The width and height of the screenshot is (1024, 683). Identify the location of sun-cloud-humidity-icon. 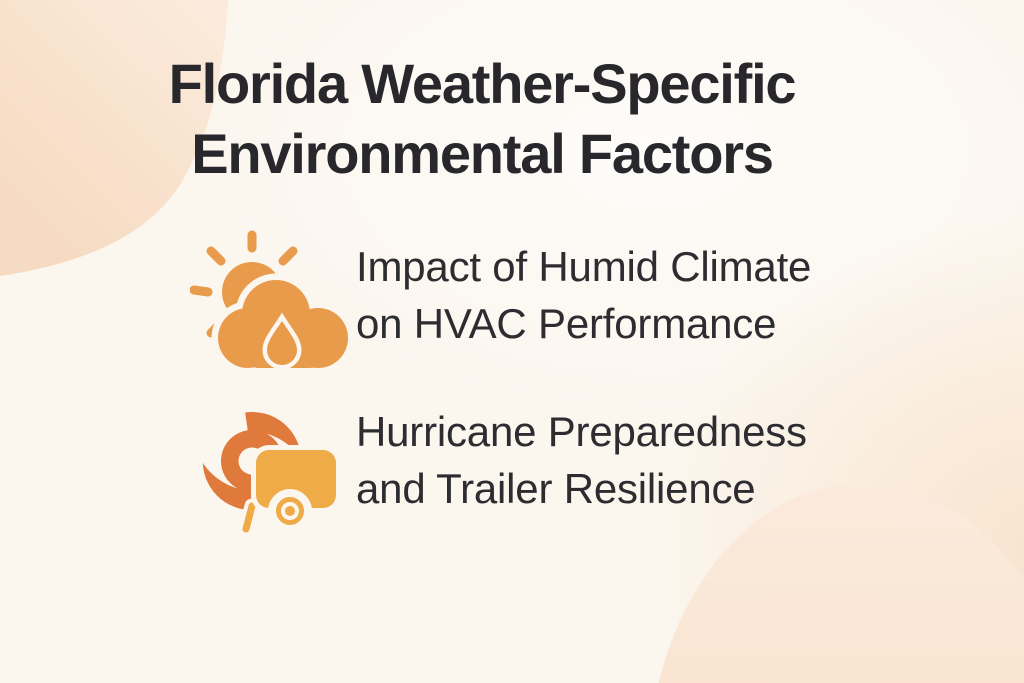
(272, 310).